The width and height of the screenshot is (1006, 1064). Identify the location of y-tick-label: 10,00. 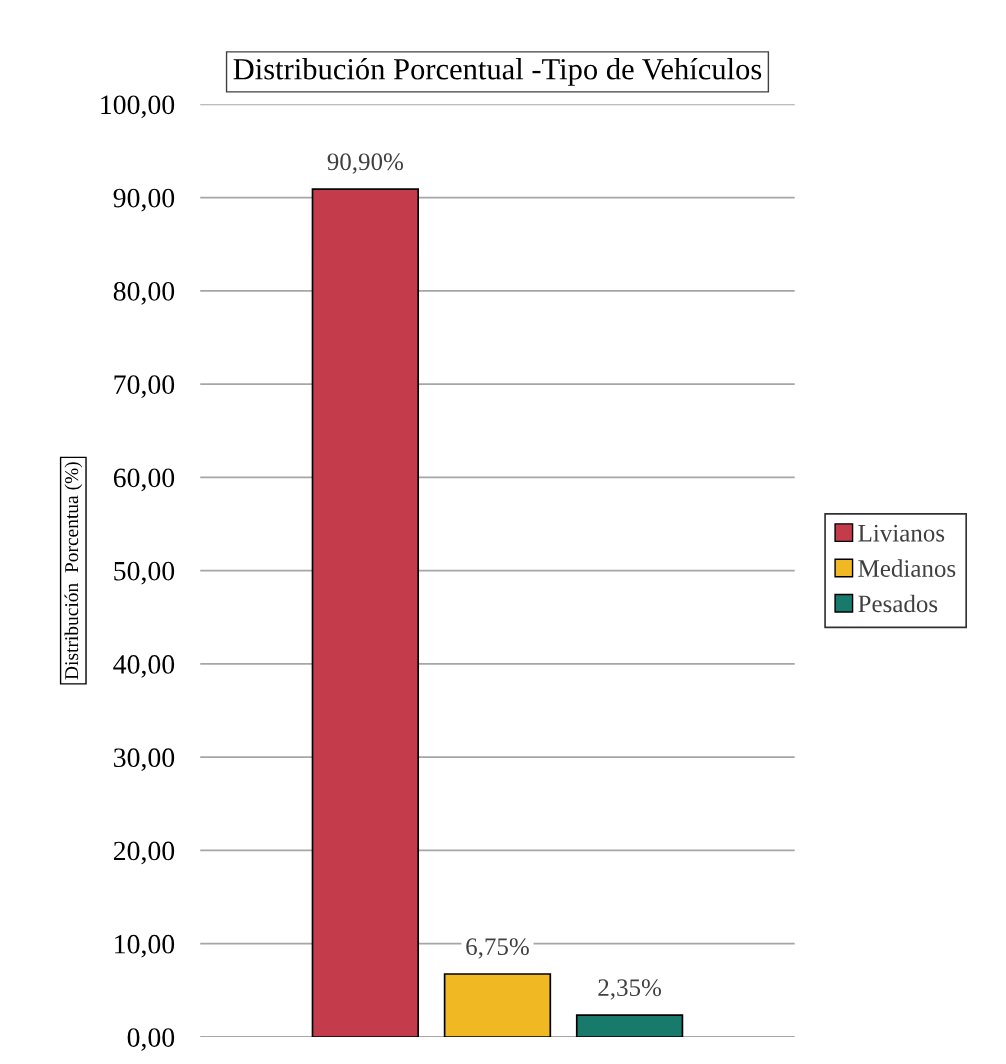
(145, 946).